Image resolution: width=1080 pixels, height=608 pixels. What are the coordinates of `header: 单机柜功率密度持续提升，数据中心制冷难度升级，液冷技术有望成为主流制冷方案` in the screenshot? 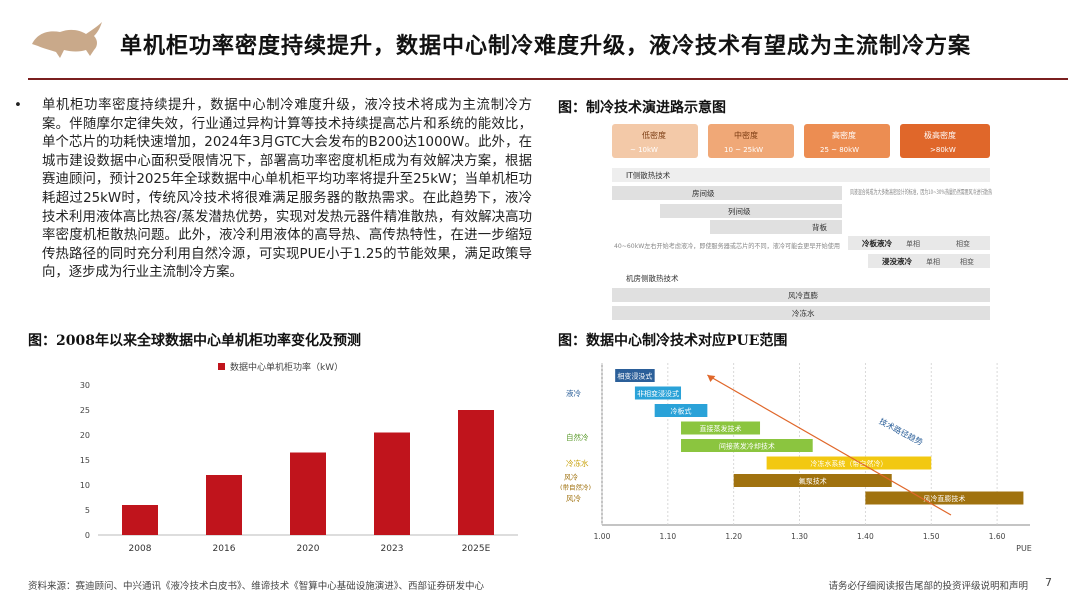 It's located at (540, 40).